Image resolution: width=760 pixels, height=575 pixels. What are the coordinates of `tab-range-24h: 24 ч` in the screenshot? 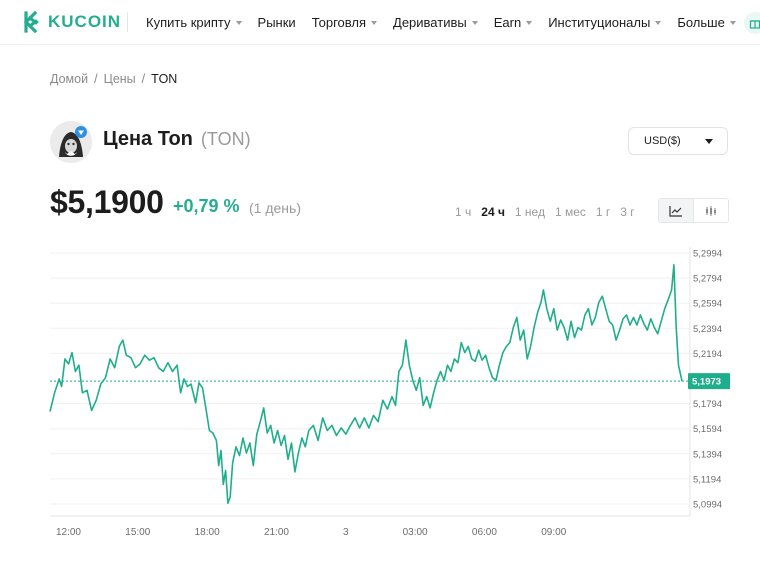 It's located at (493, 212).